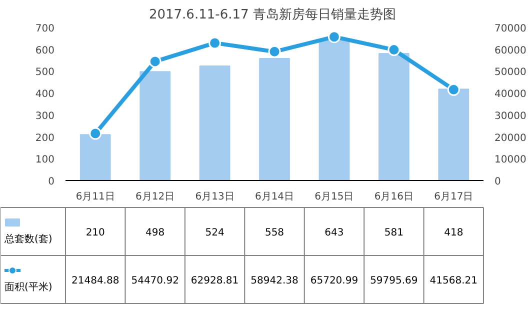 This screenshot has height=321, width=531. Describe the element at coordinates (334, 197) in the screenshot. I see `x-tick-label: 6月15日` at that location.